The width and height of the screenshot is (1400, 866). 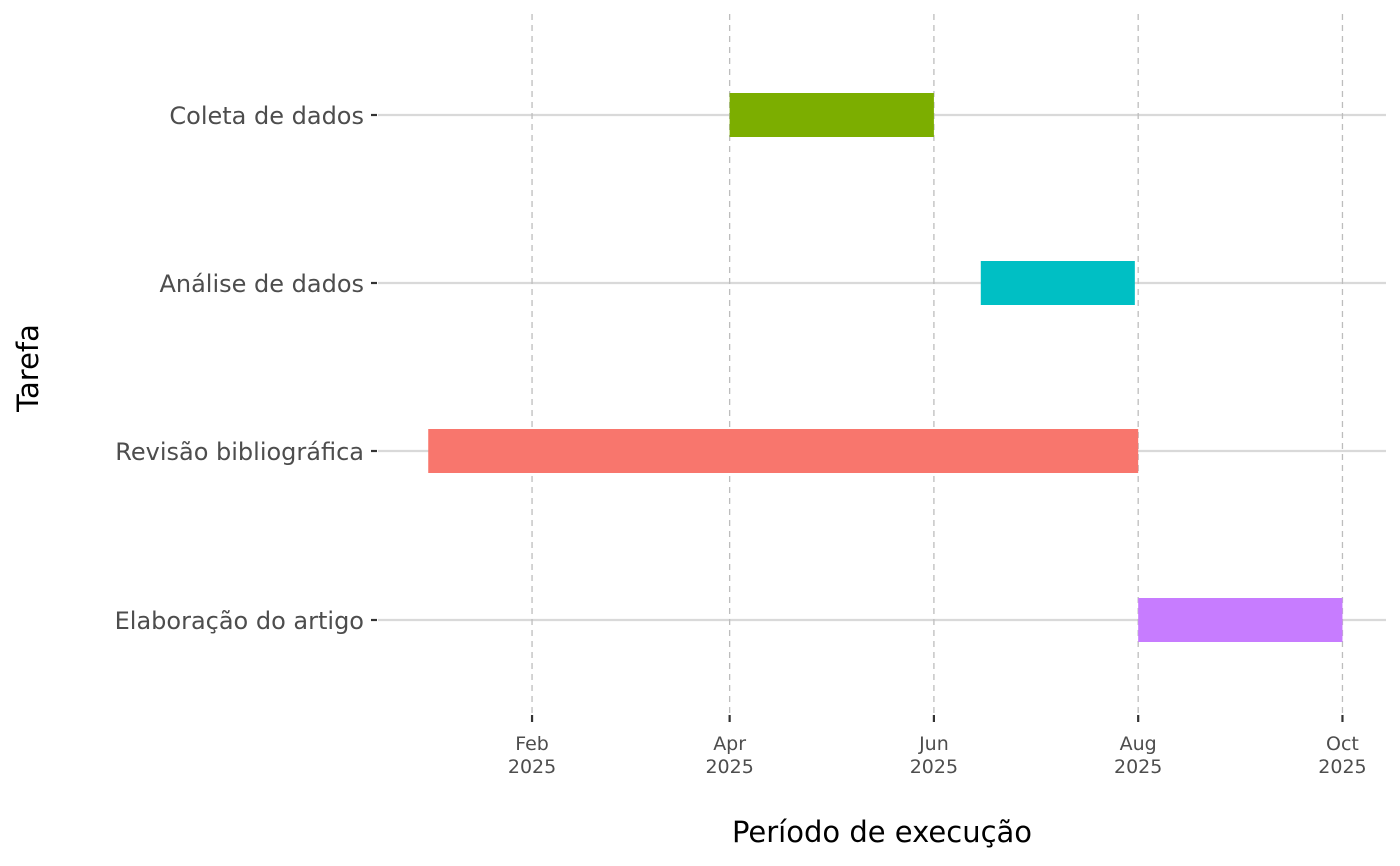 I want to click on x-tick-label-month: Oct, so click(x=1342, y=744).